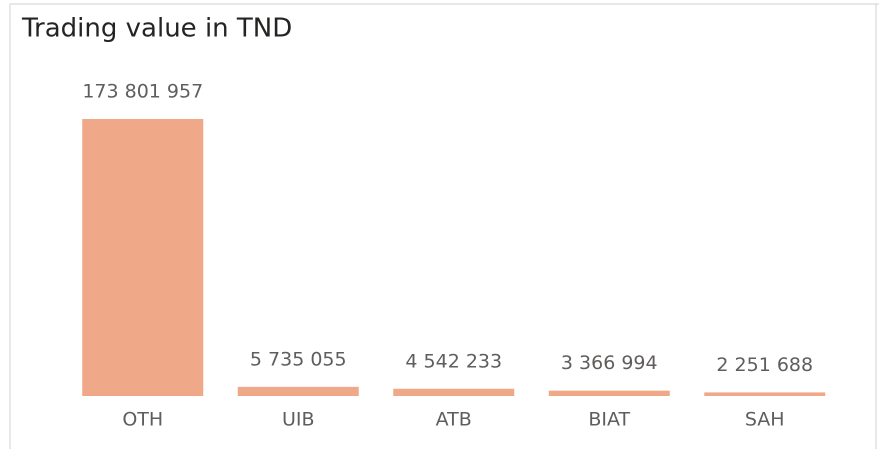 The height and width of the screenshot is (449, 879). I want to click on chart-title: Trading value in TND, so click(156, 29).